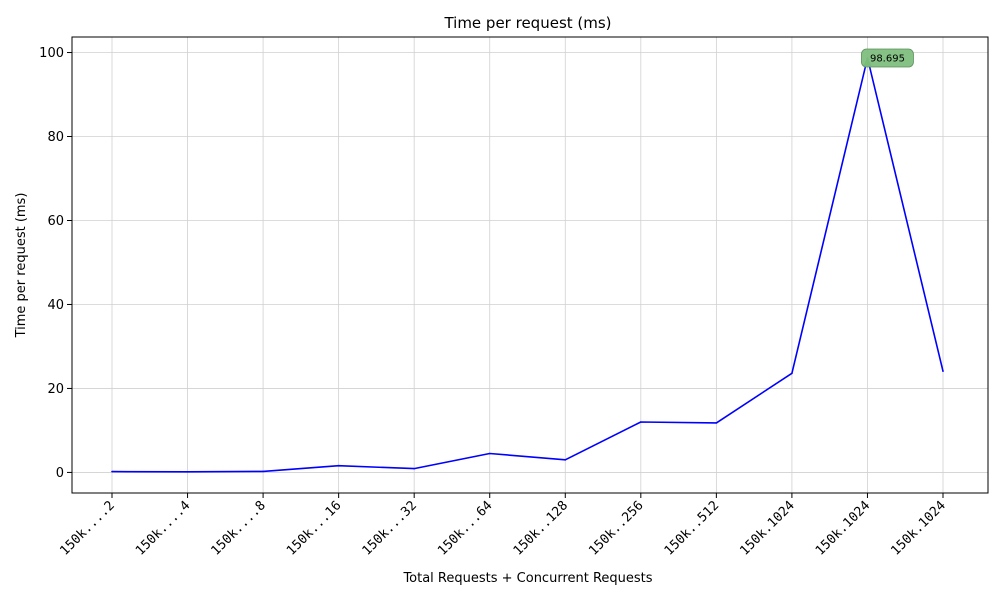 Image resolution: width=1000 pixels, height=600 pixels. I want to click on annotation-box, so click(887, 58).